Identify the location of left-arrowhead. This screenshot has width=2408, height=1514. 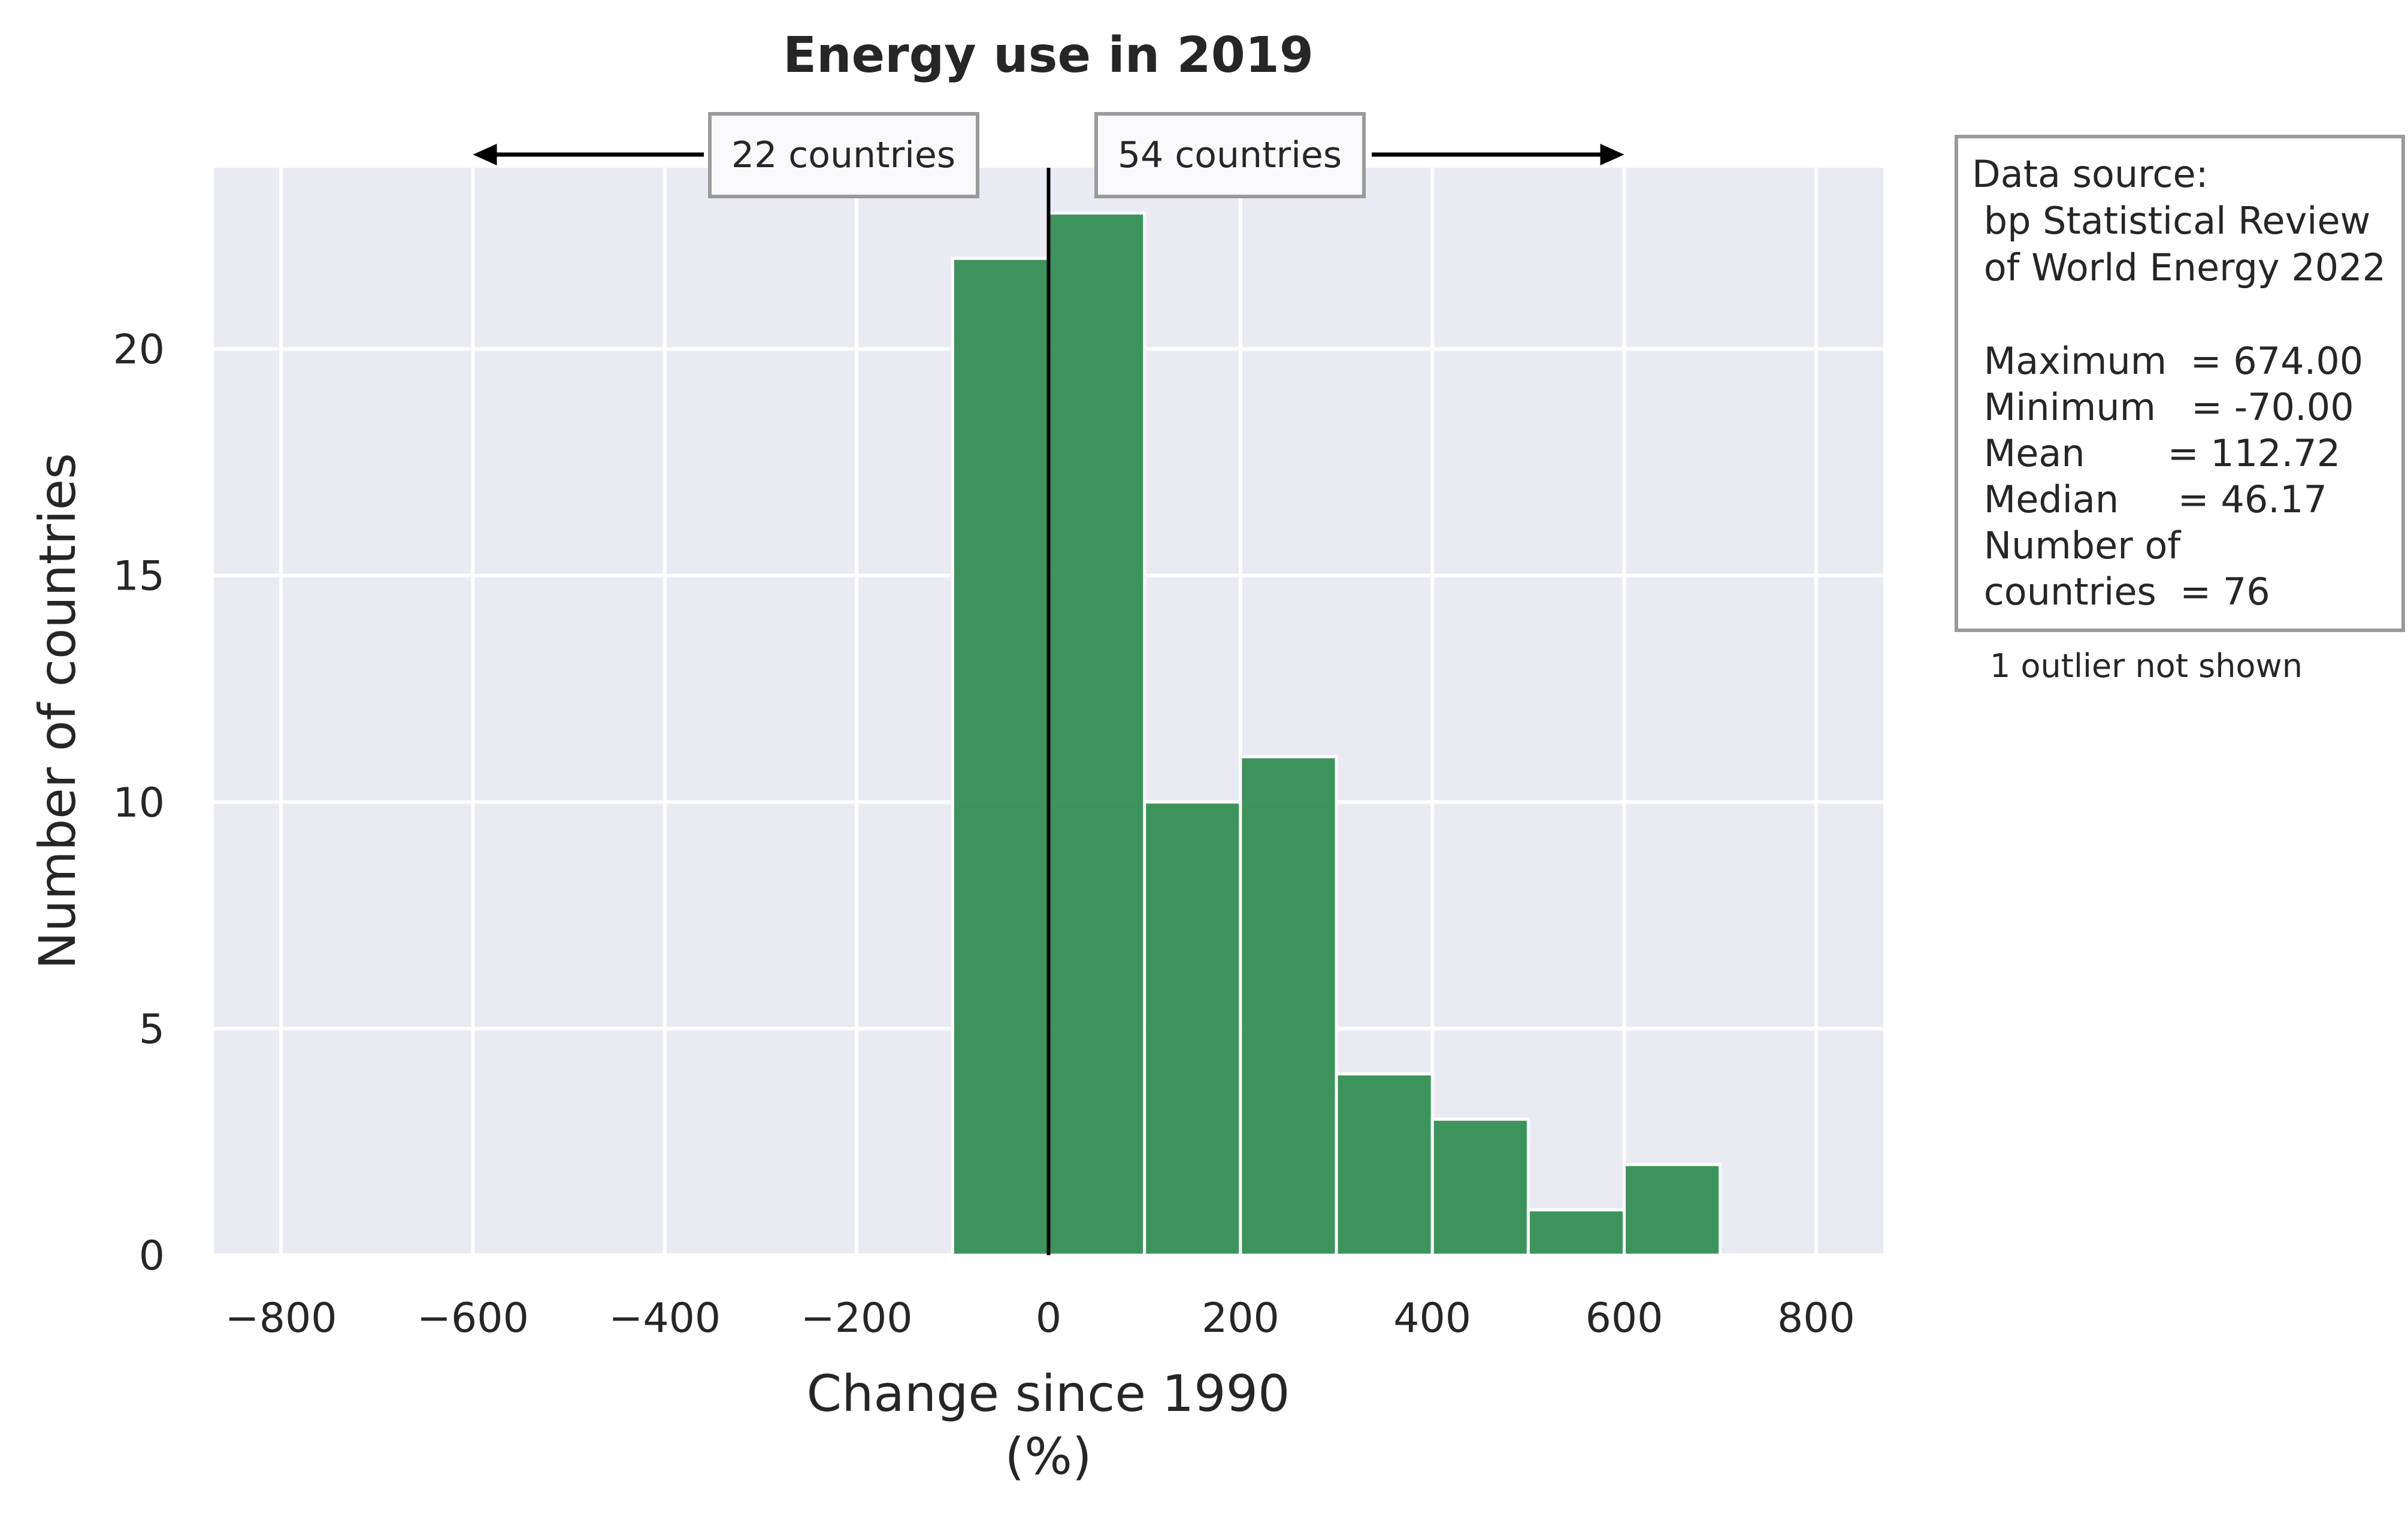
(485, 154).